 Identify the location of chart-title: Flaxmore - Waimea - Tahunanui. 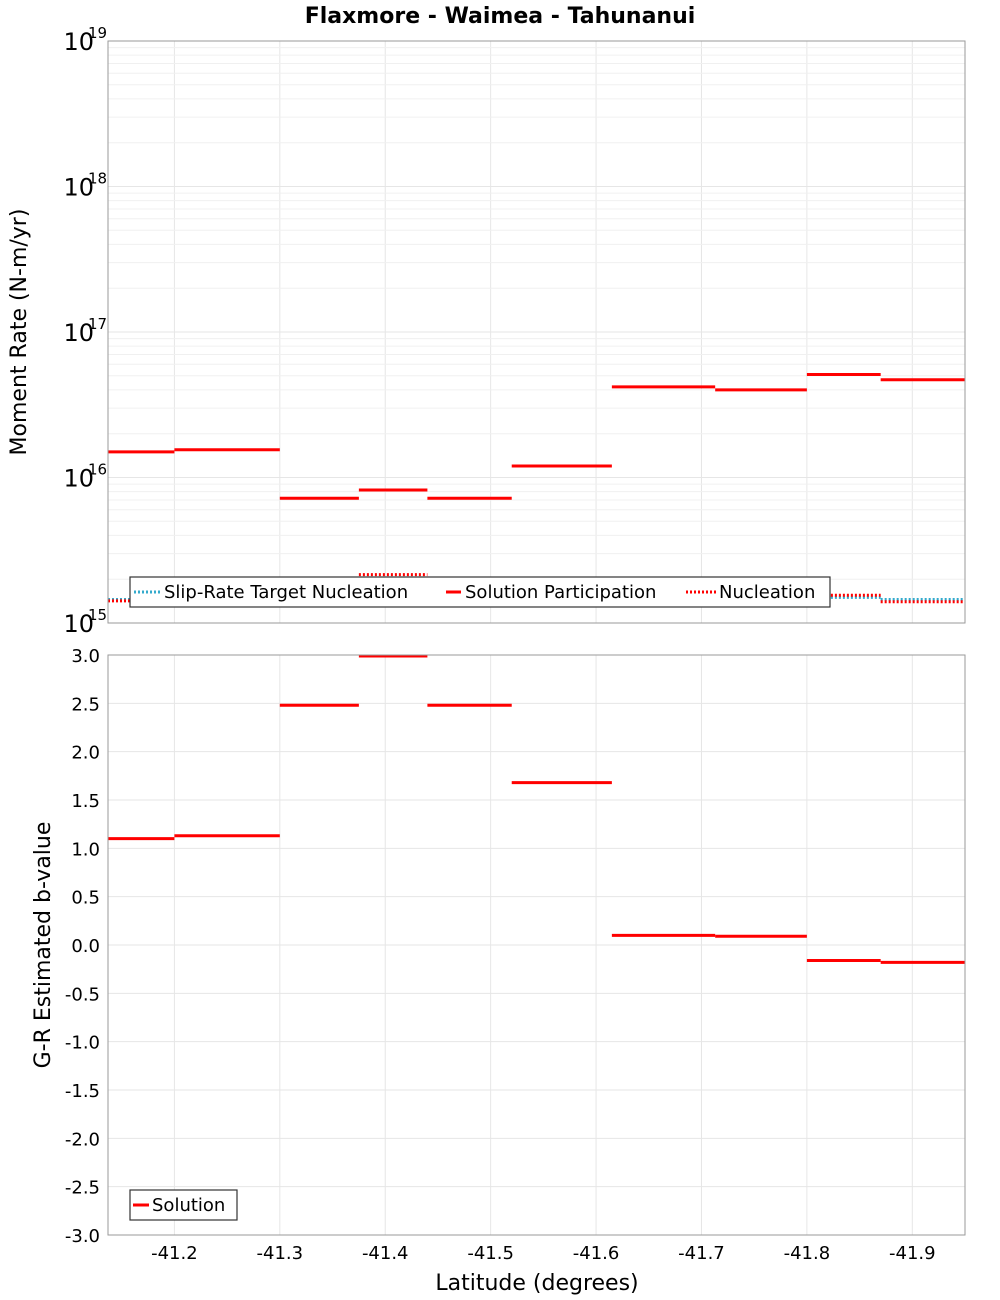
(500, 16).